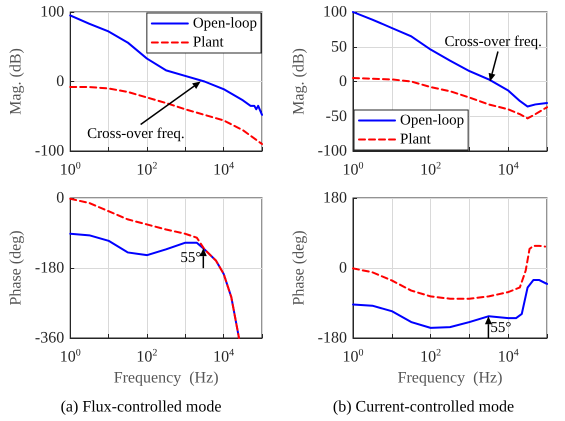 The width and height of the screenshot is (565, 421). Describe the element at coordinates (49, 338) in the screenshot. I see `y-tick-label: -360` at that location.